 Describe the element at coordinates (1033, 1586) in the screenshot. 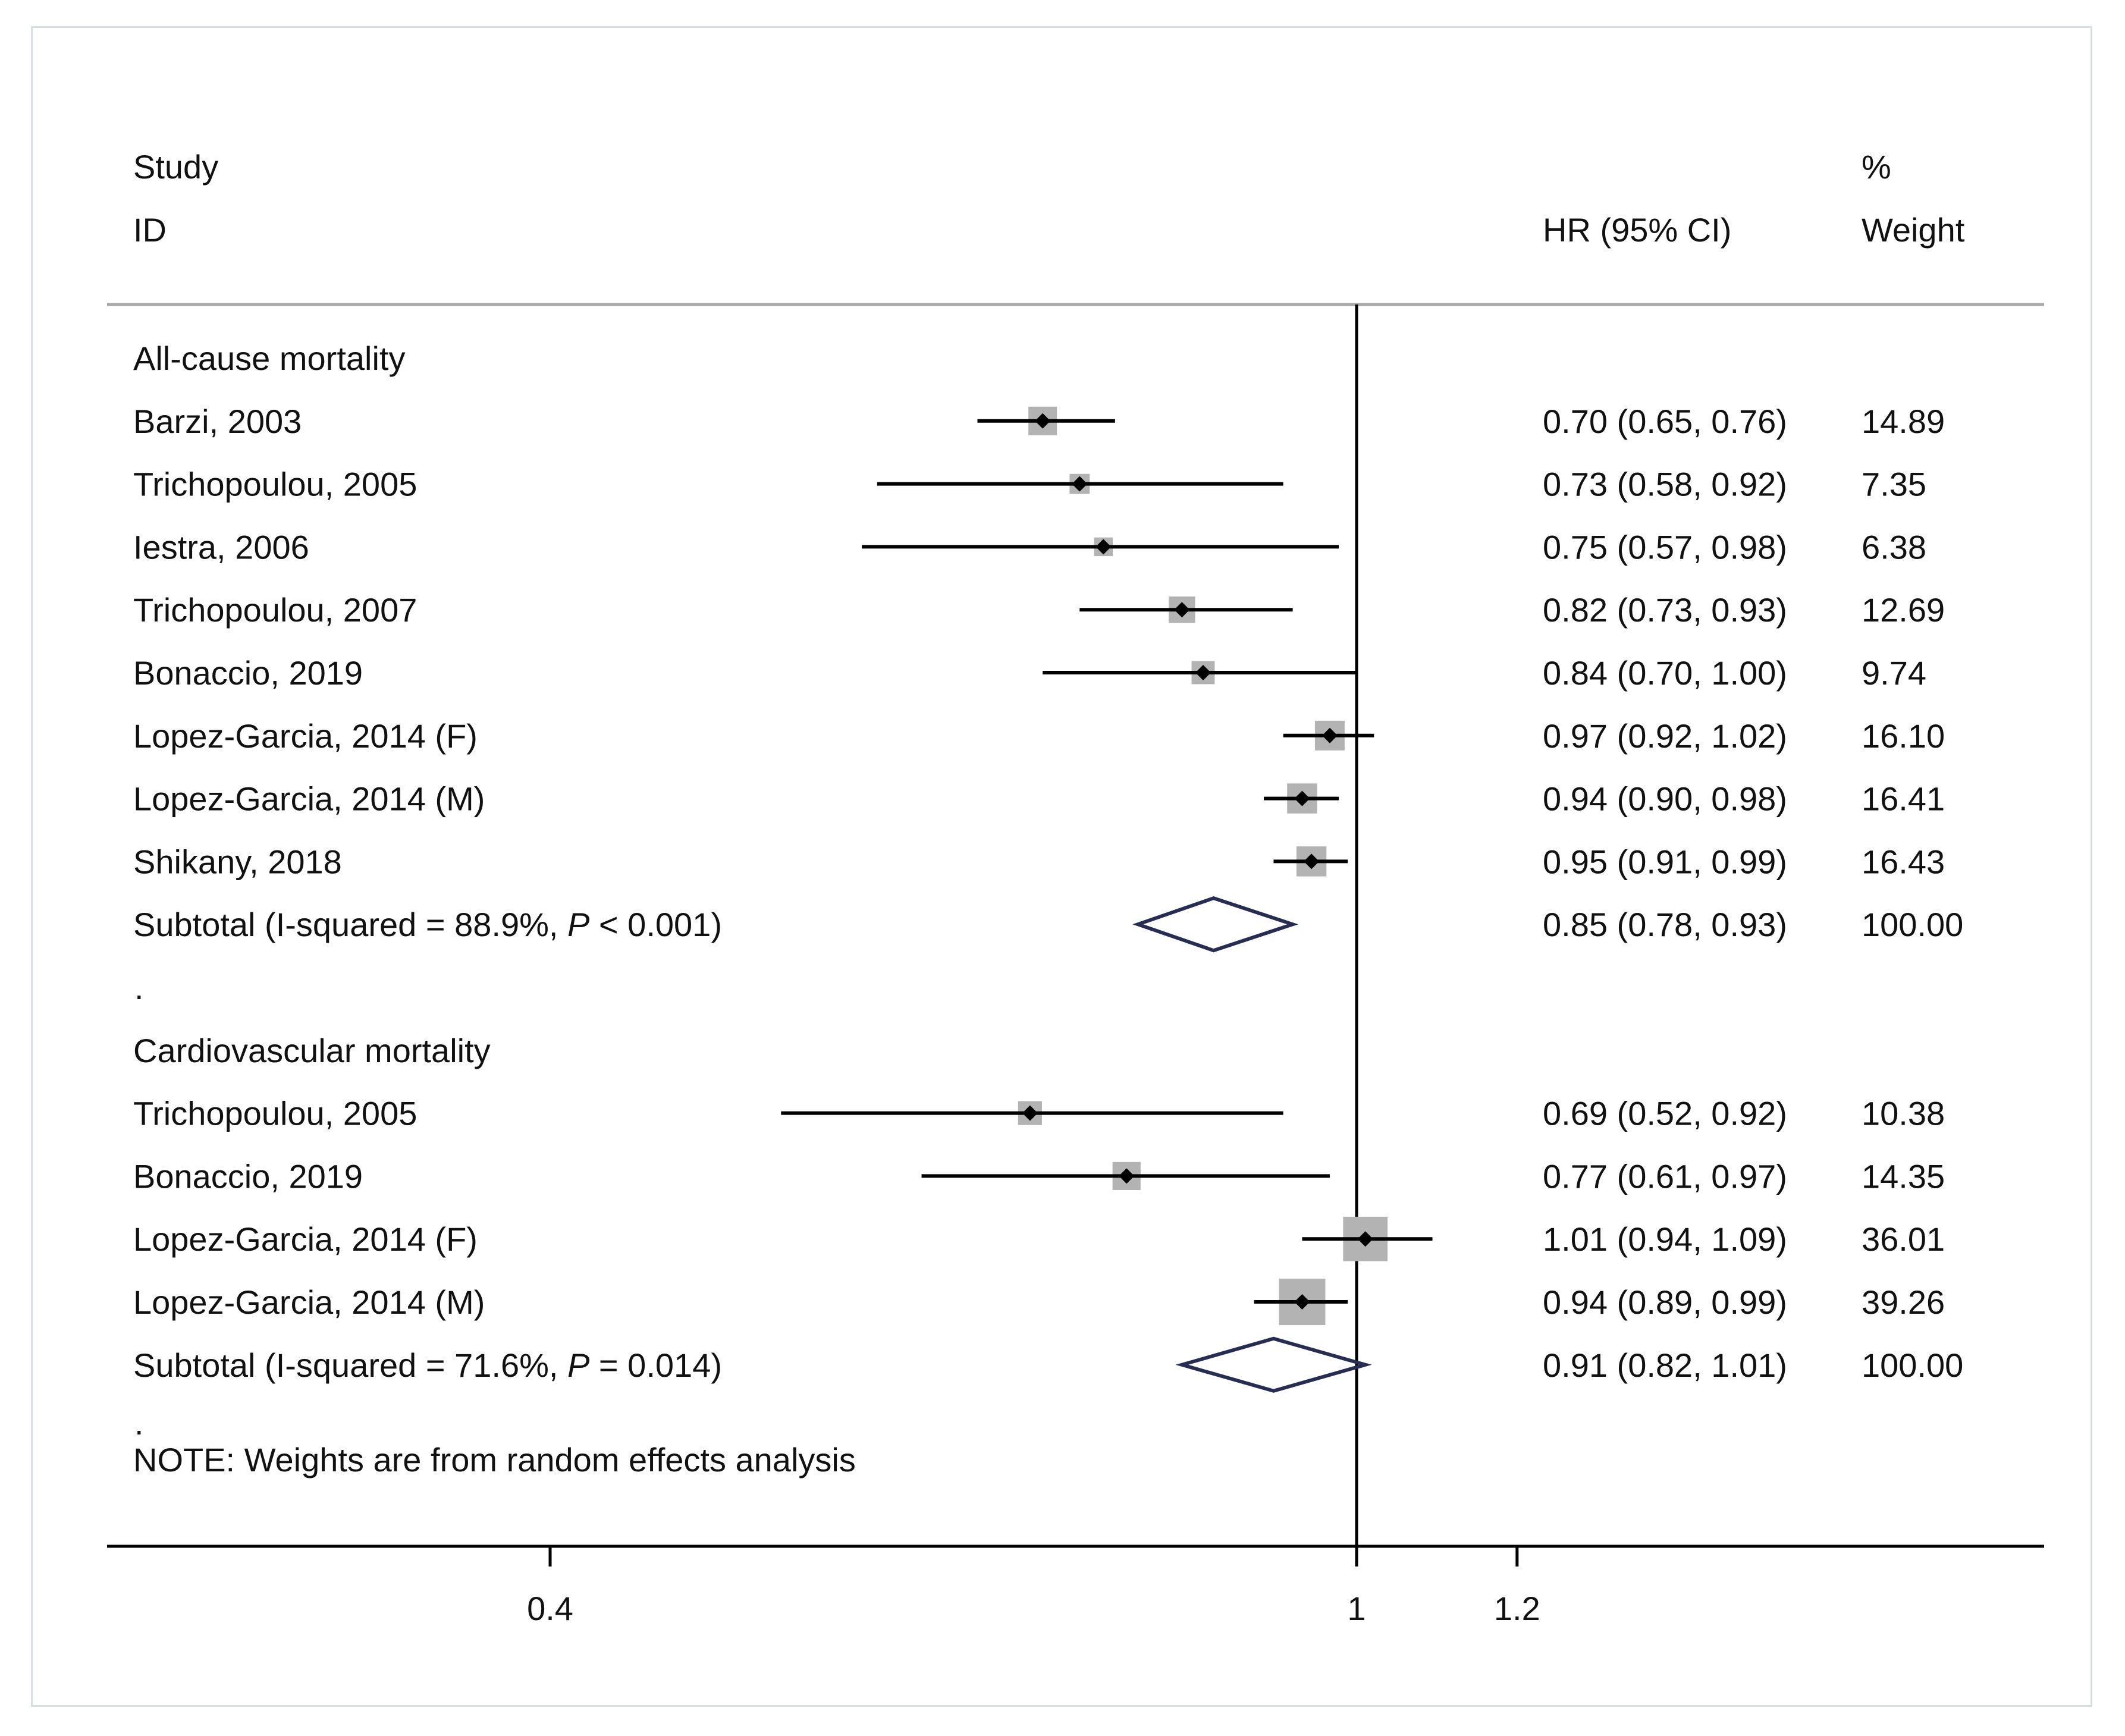

I see `x-ticks: 0.4 1 1.2` at that location.